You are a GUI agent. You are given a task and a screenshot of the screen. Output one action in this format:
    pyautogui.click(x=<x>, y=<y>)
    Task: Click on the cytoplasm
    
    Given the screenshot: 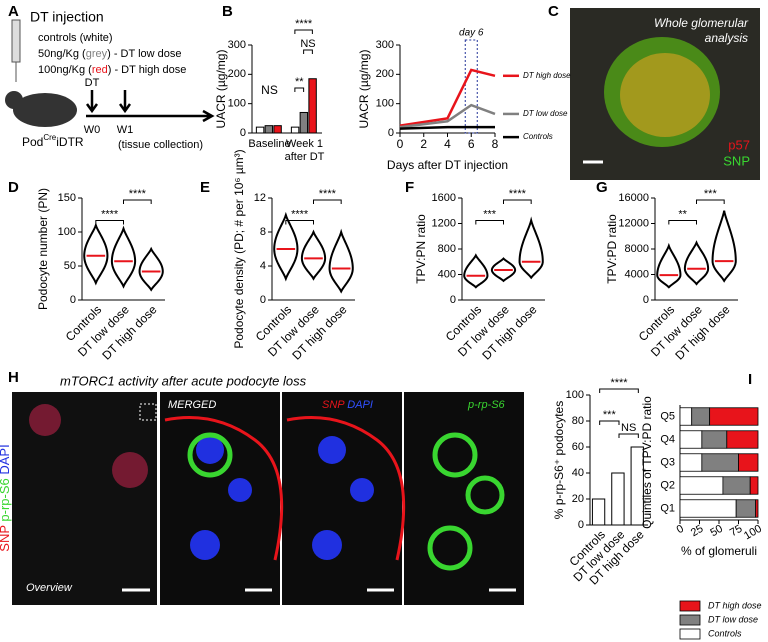 What is the action you would take?
    pyautogui.click(x=346, y=501)
    